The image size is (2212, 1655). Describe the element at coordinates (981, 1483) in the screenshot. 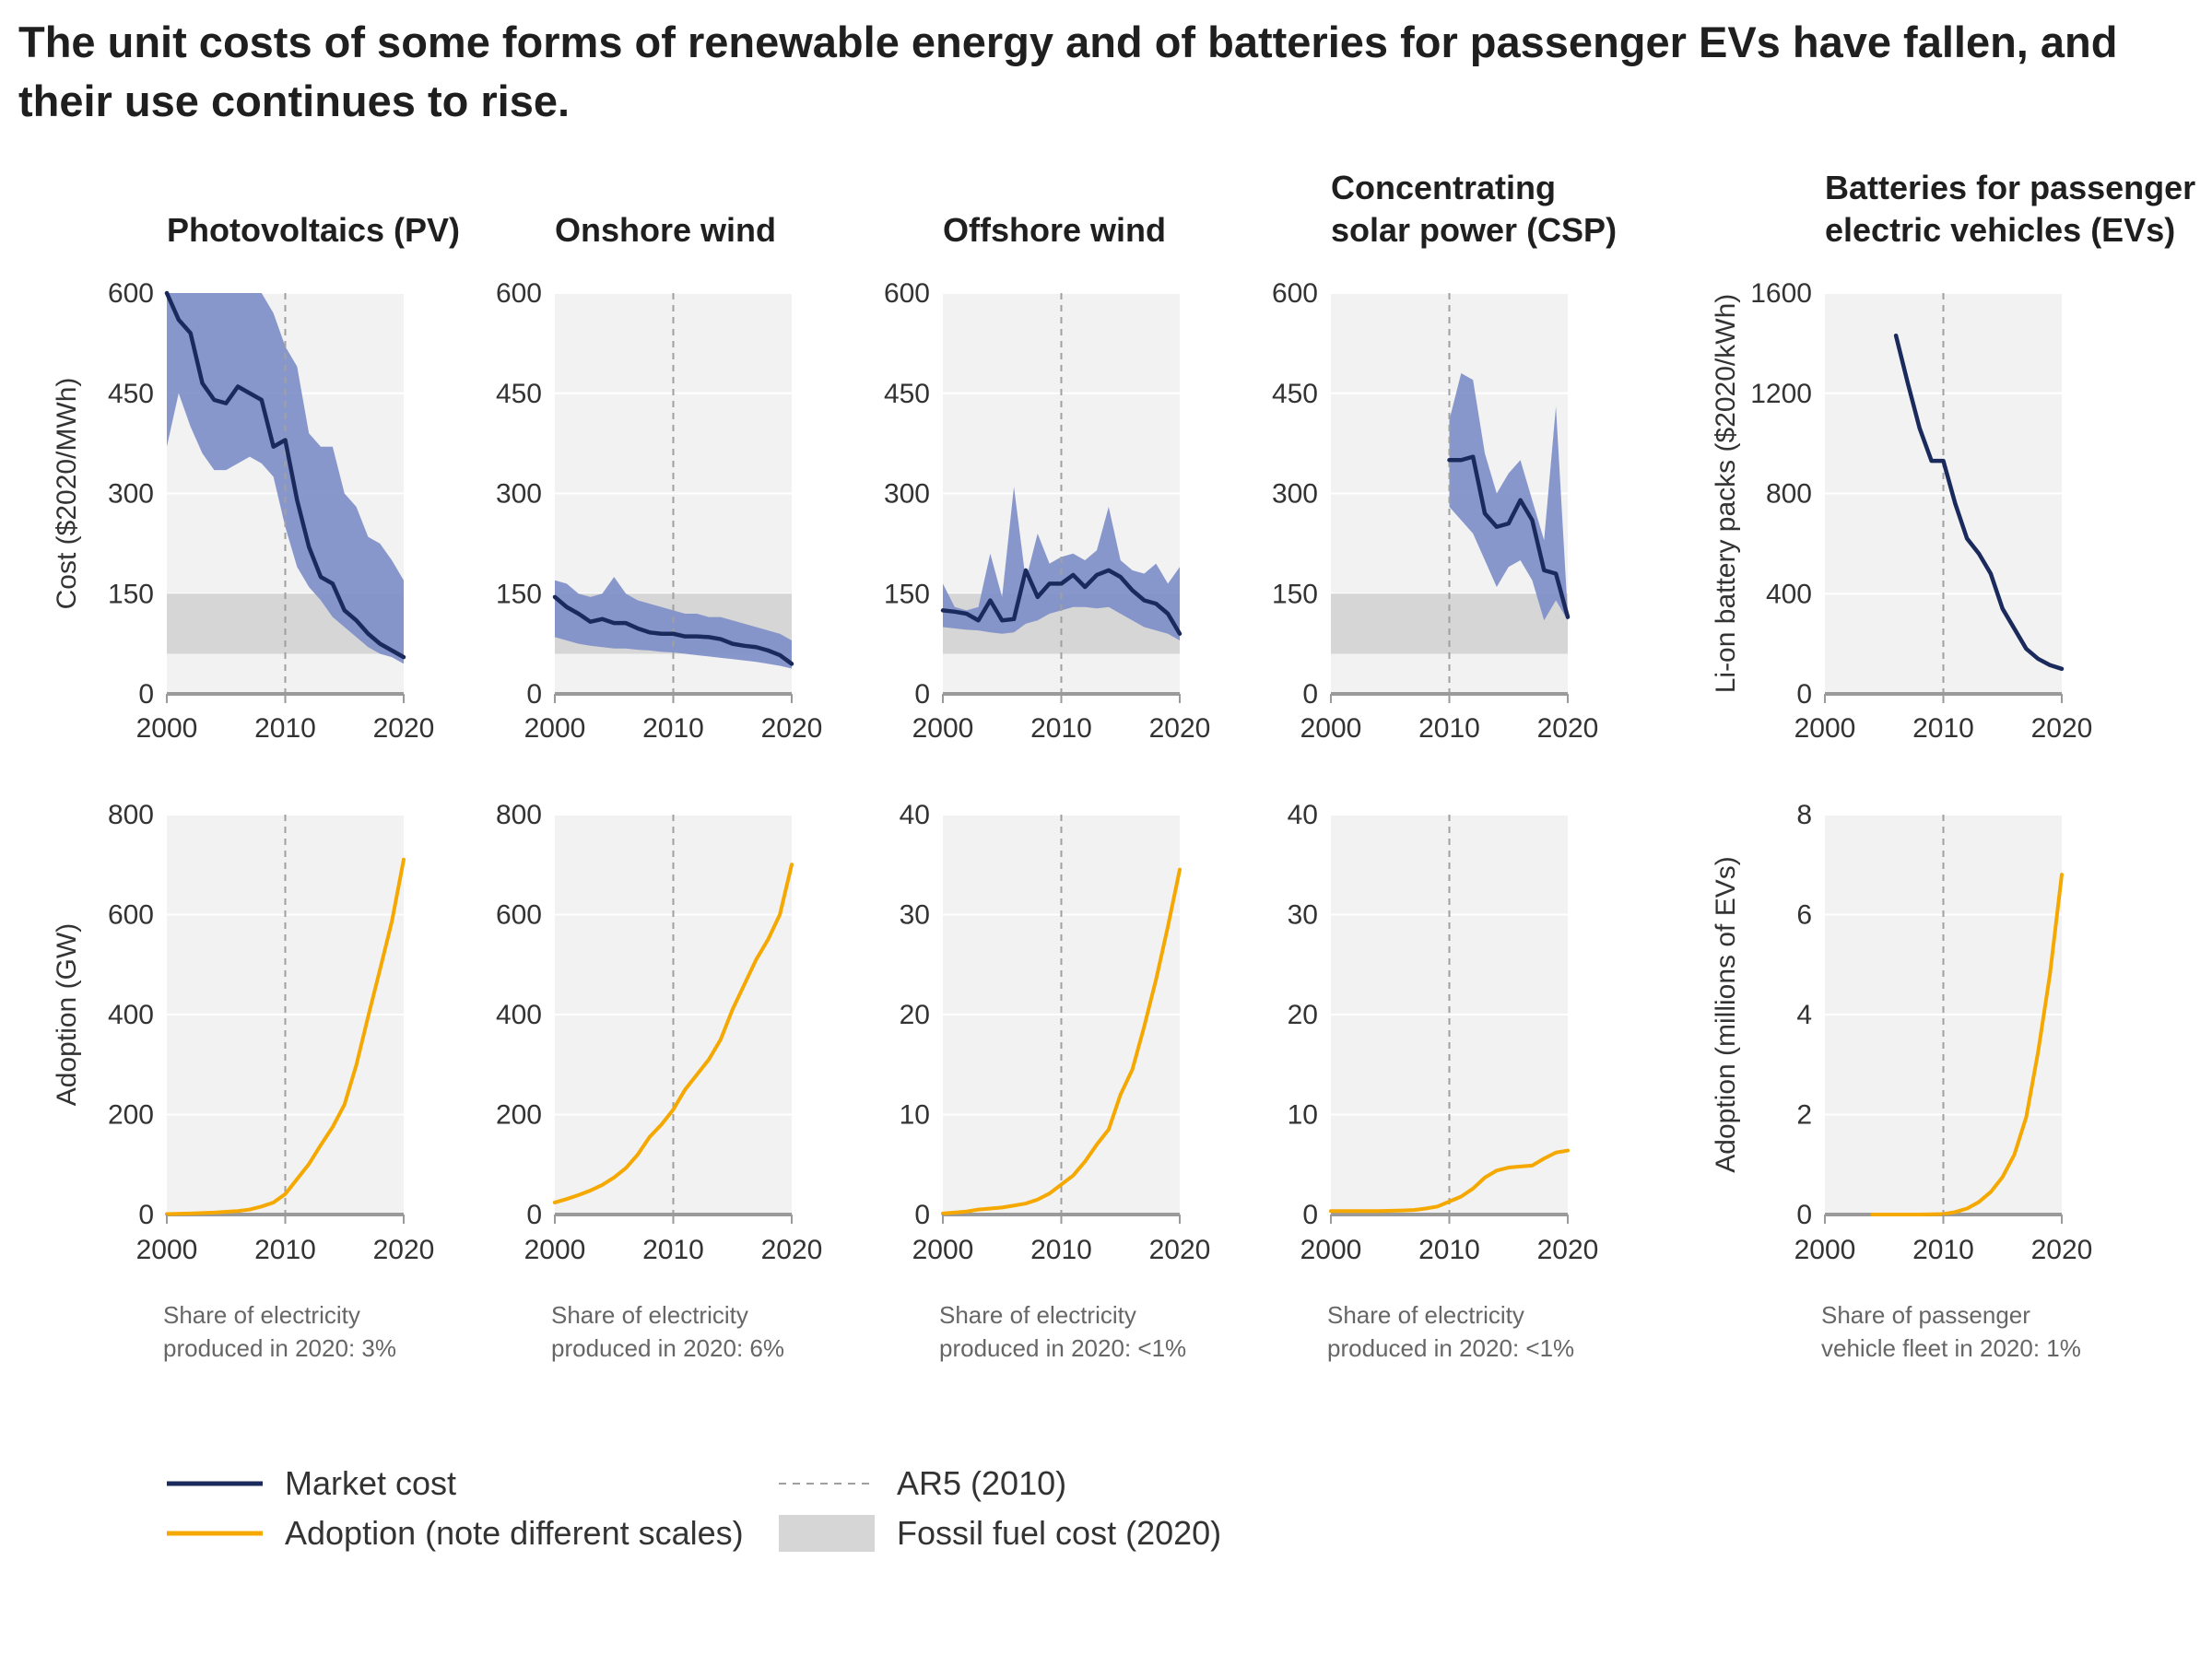

I see `legend-label: AR5 (2010)` at that location.